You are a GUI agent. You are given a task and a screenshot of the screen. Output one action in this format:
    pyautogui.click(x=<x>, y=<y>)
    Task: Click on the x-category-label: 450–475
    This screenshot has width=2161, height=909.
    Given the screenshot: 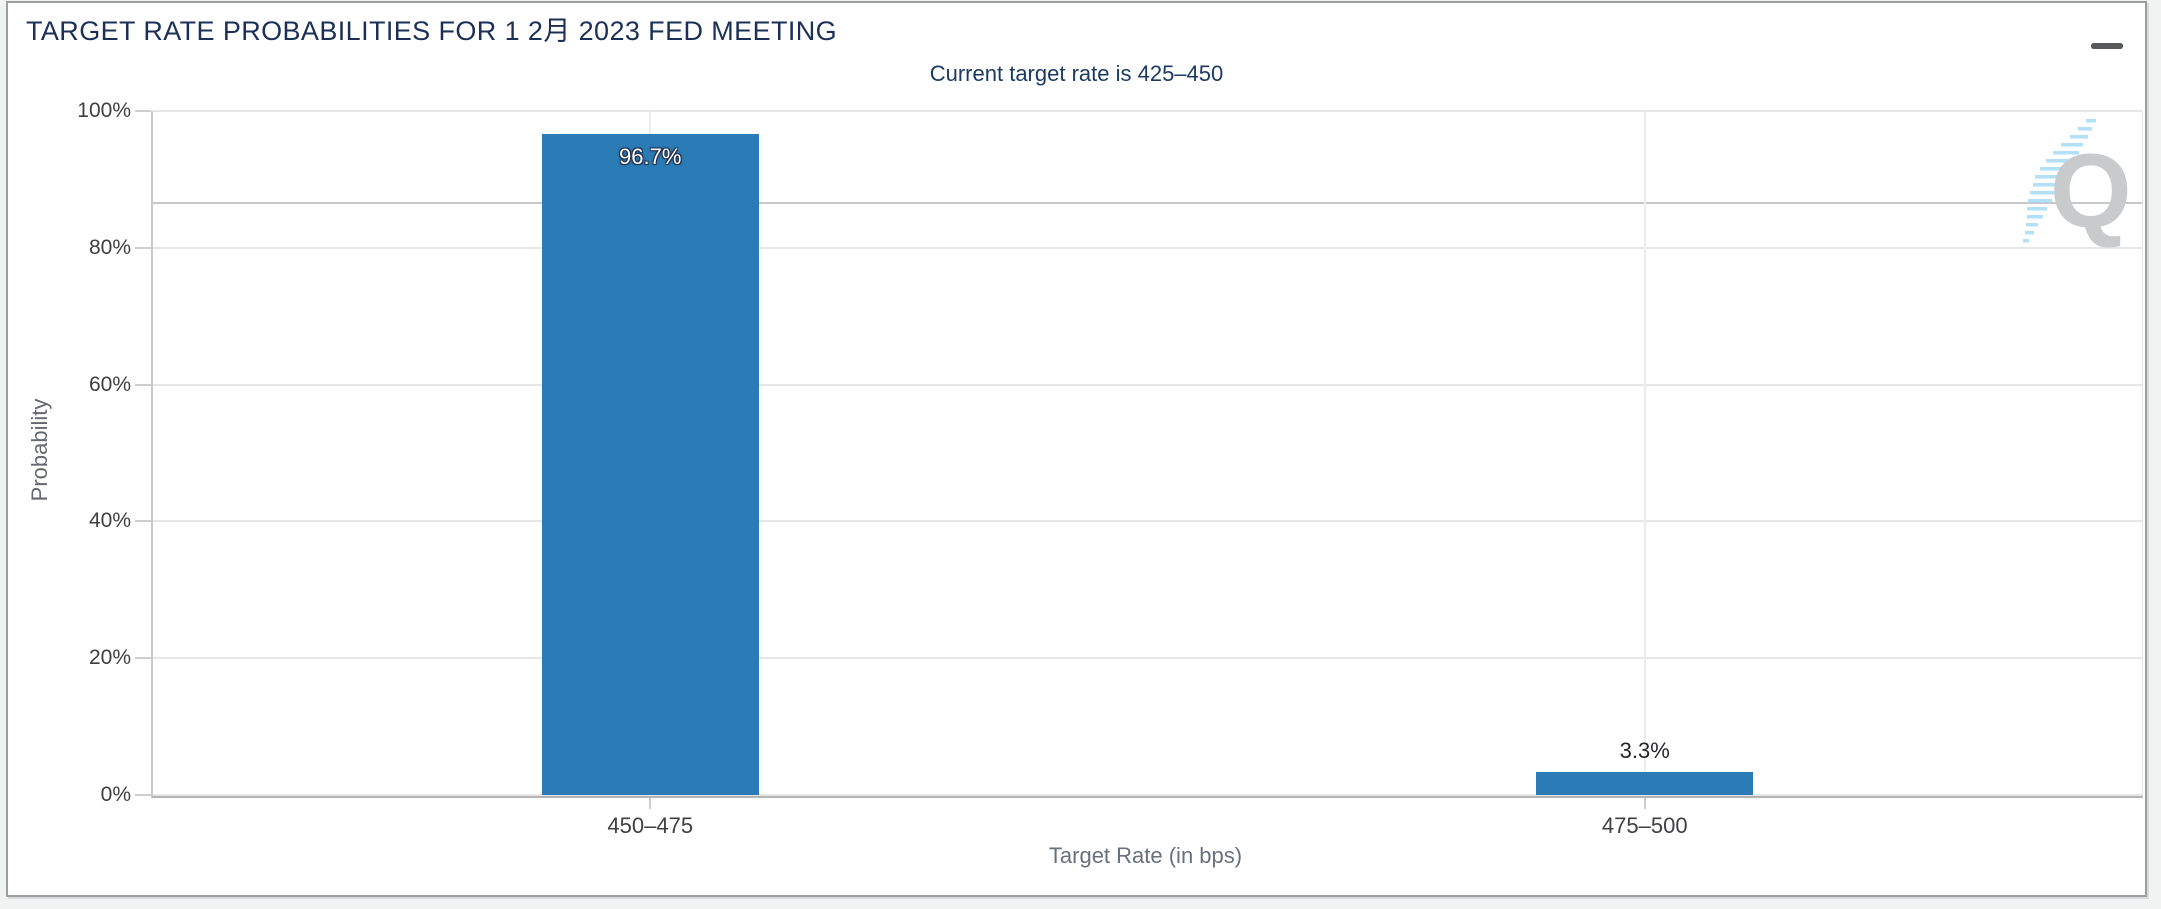 What is the action you would take?
    pyautogui.click(x=650, y=825)
    